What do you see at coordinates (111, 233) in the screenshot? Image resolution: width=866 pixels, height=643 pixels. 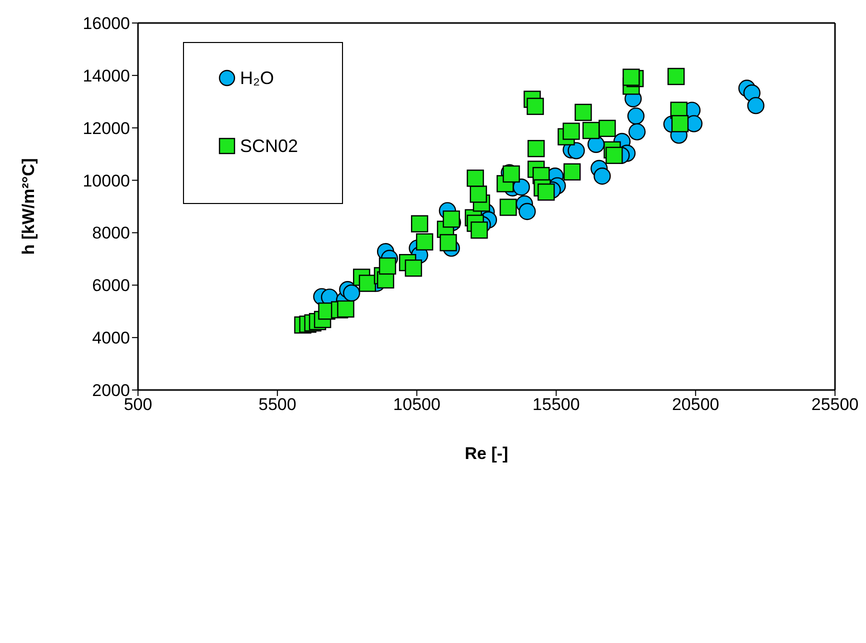 I see `y-tick-label: 8000` at bounding box center [111, 233].